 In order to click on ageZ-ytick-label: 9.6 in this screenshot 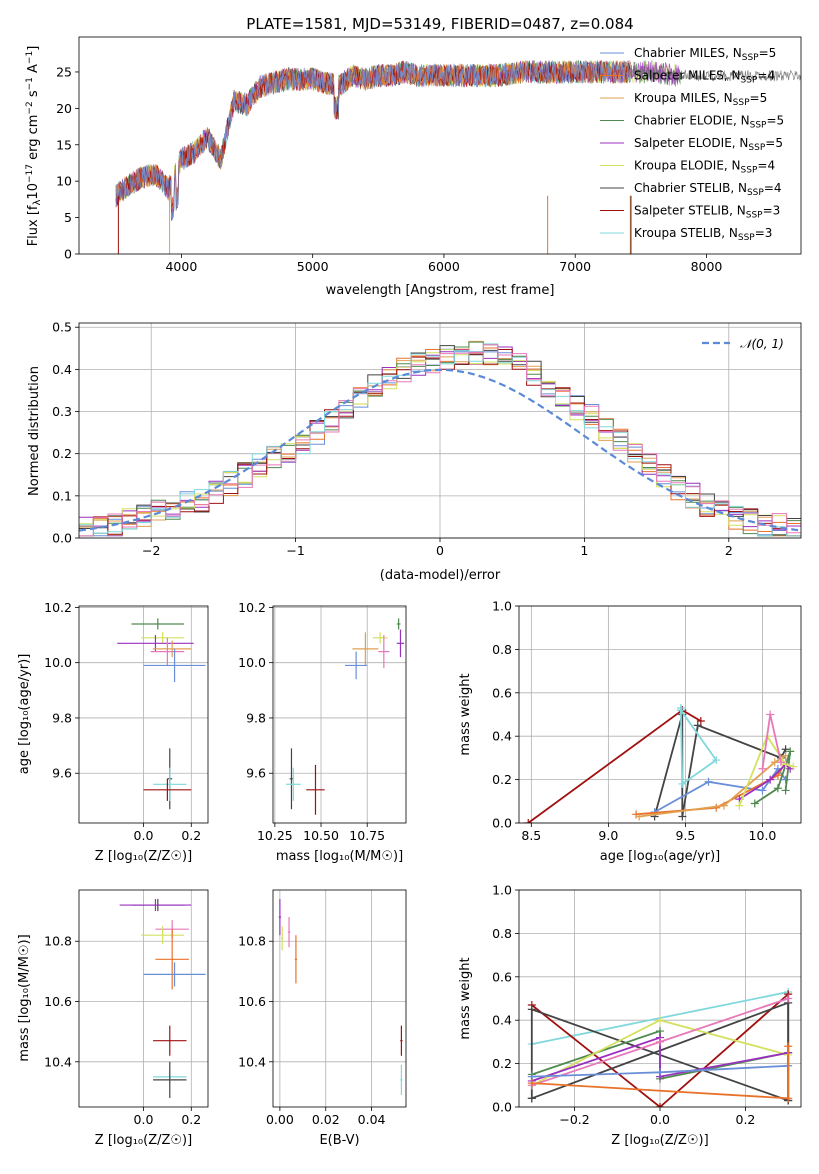, I will do `click(62, 773)`.